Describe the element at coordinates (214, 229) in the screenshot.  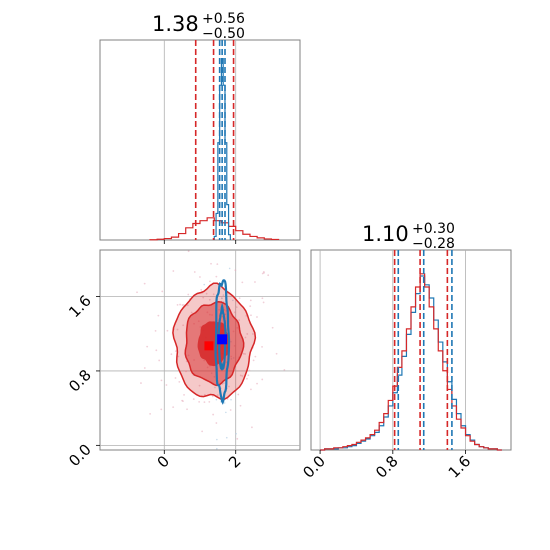
I see `histogram-red` at that location.